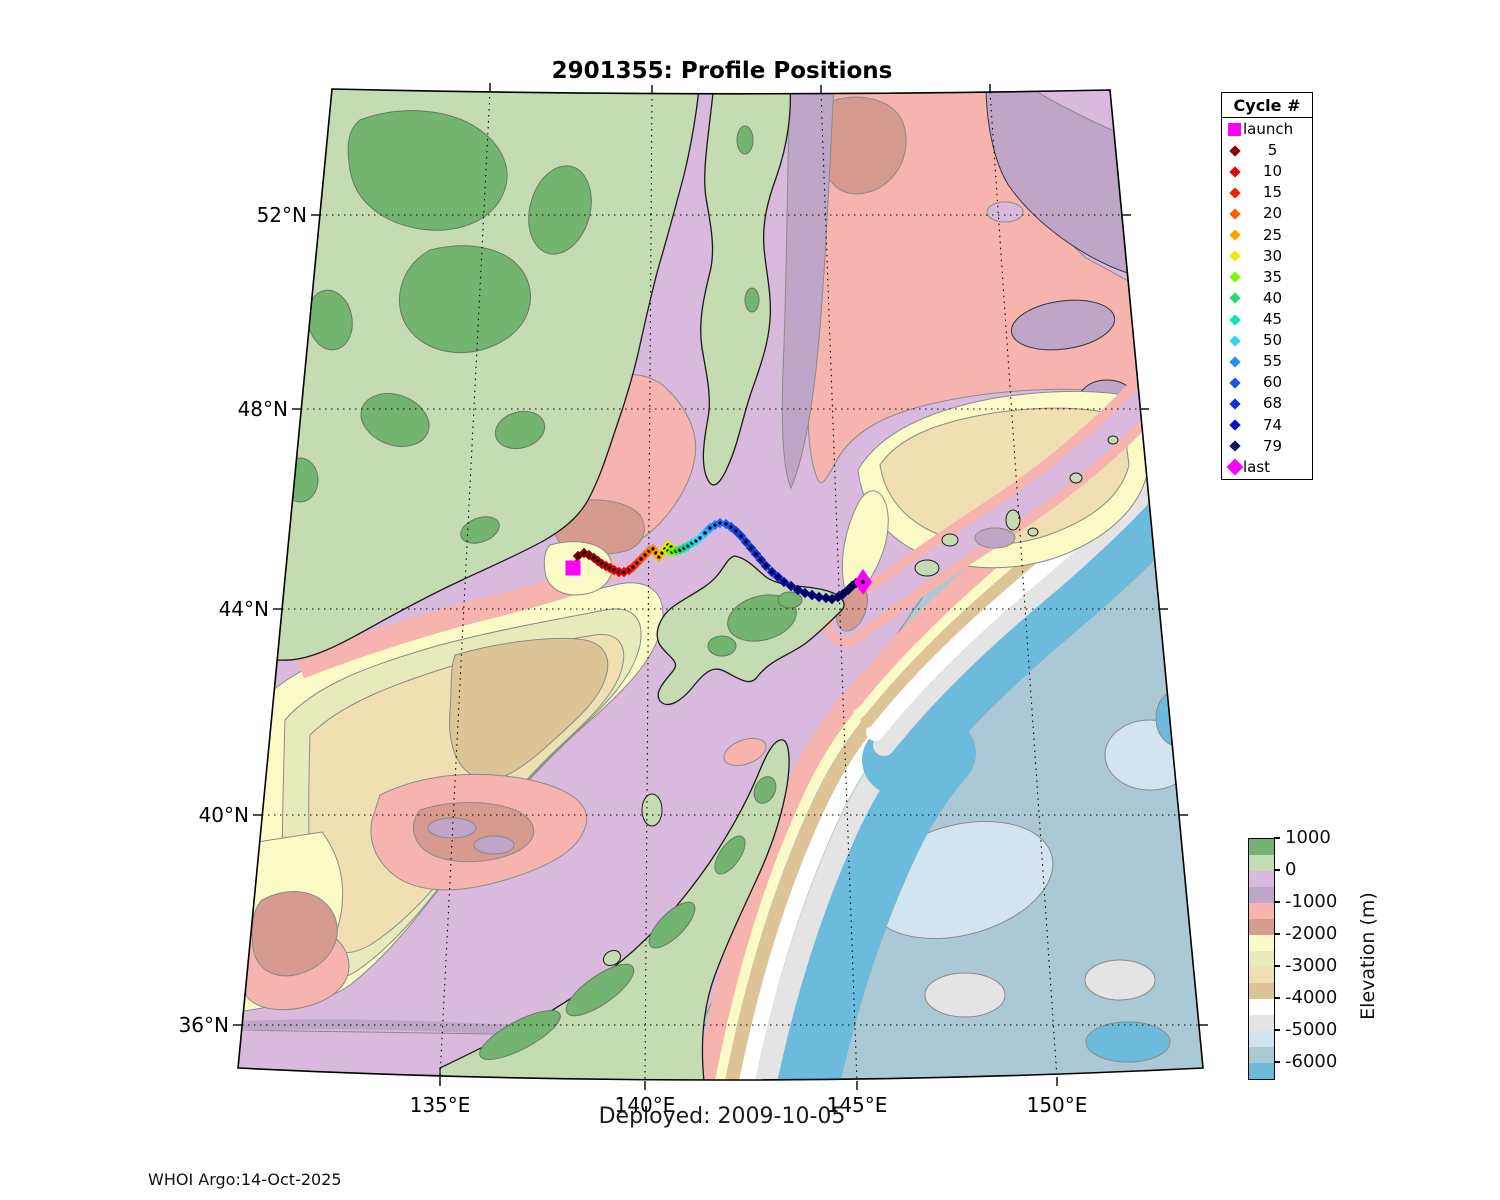 The height and width of the screenshot is (1200, 1500). I want to click on legend-item-label: 30, so click(1272, 255).